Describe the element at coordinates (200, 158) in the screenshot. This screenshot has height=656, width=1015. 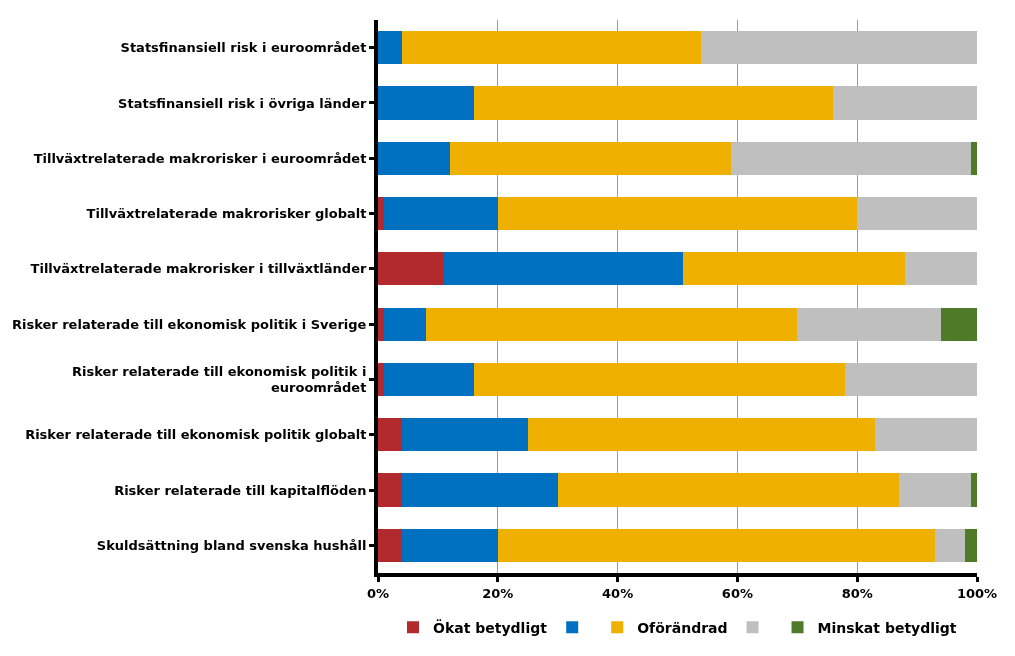
I see `y-tick-label: Tillväxtrelaterade makrorisker i euroområdet` at that location.